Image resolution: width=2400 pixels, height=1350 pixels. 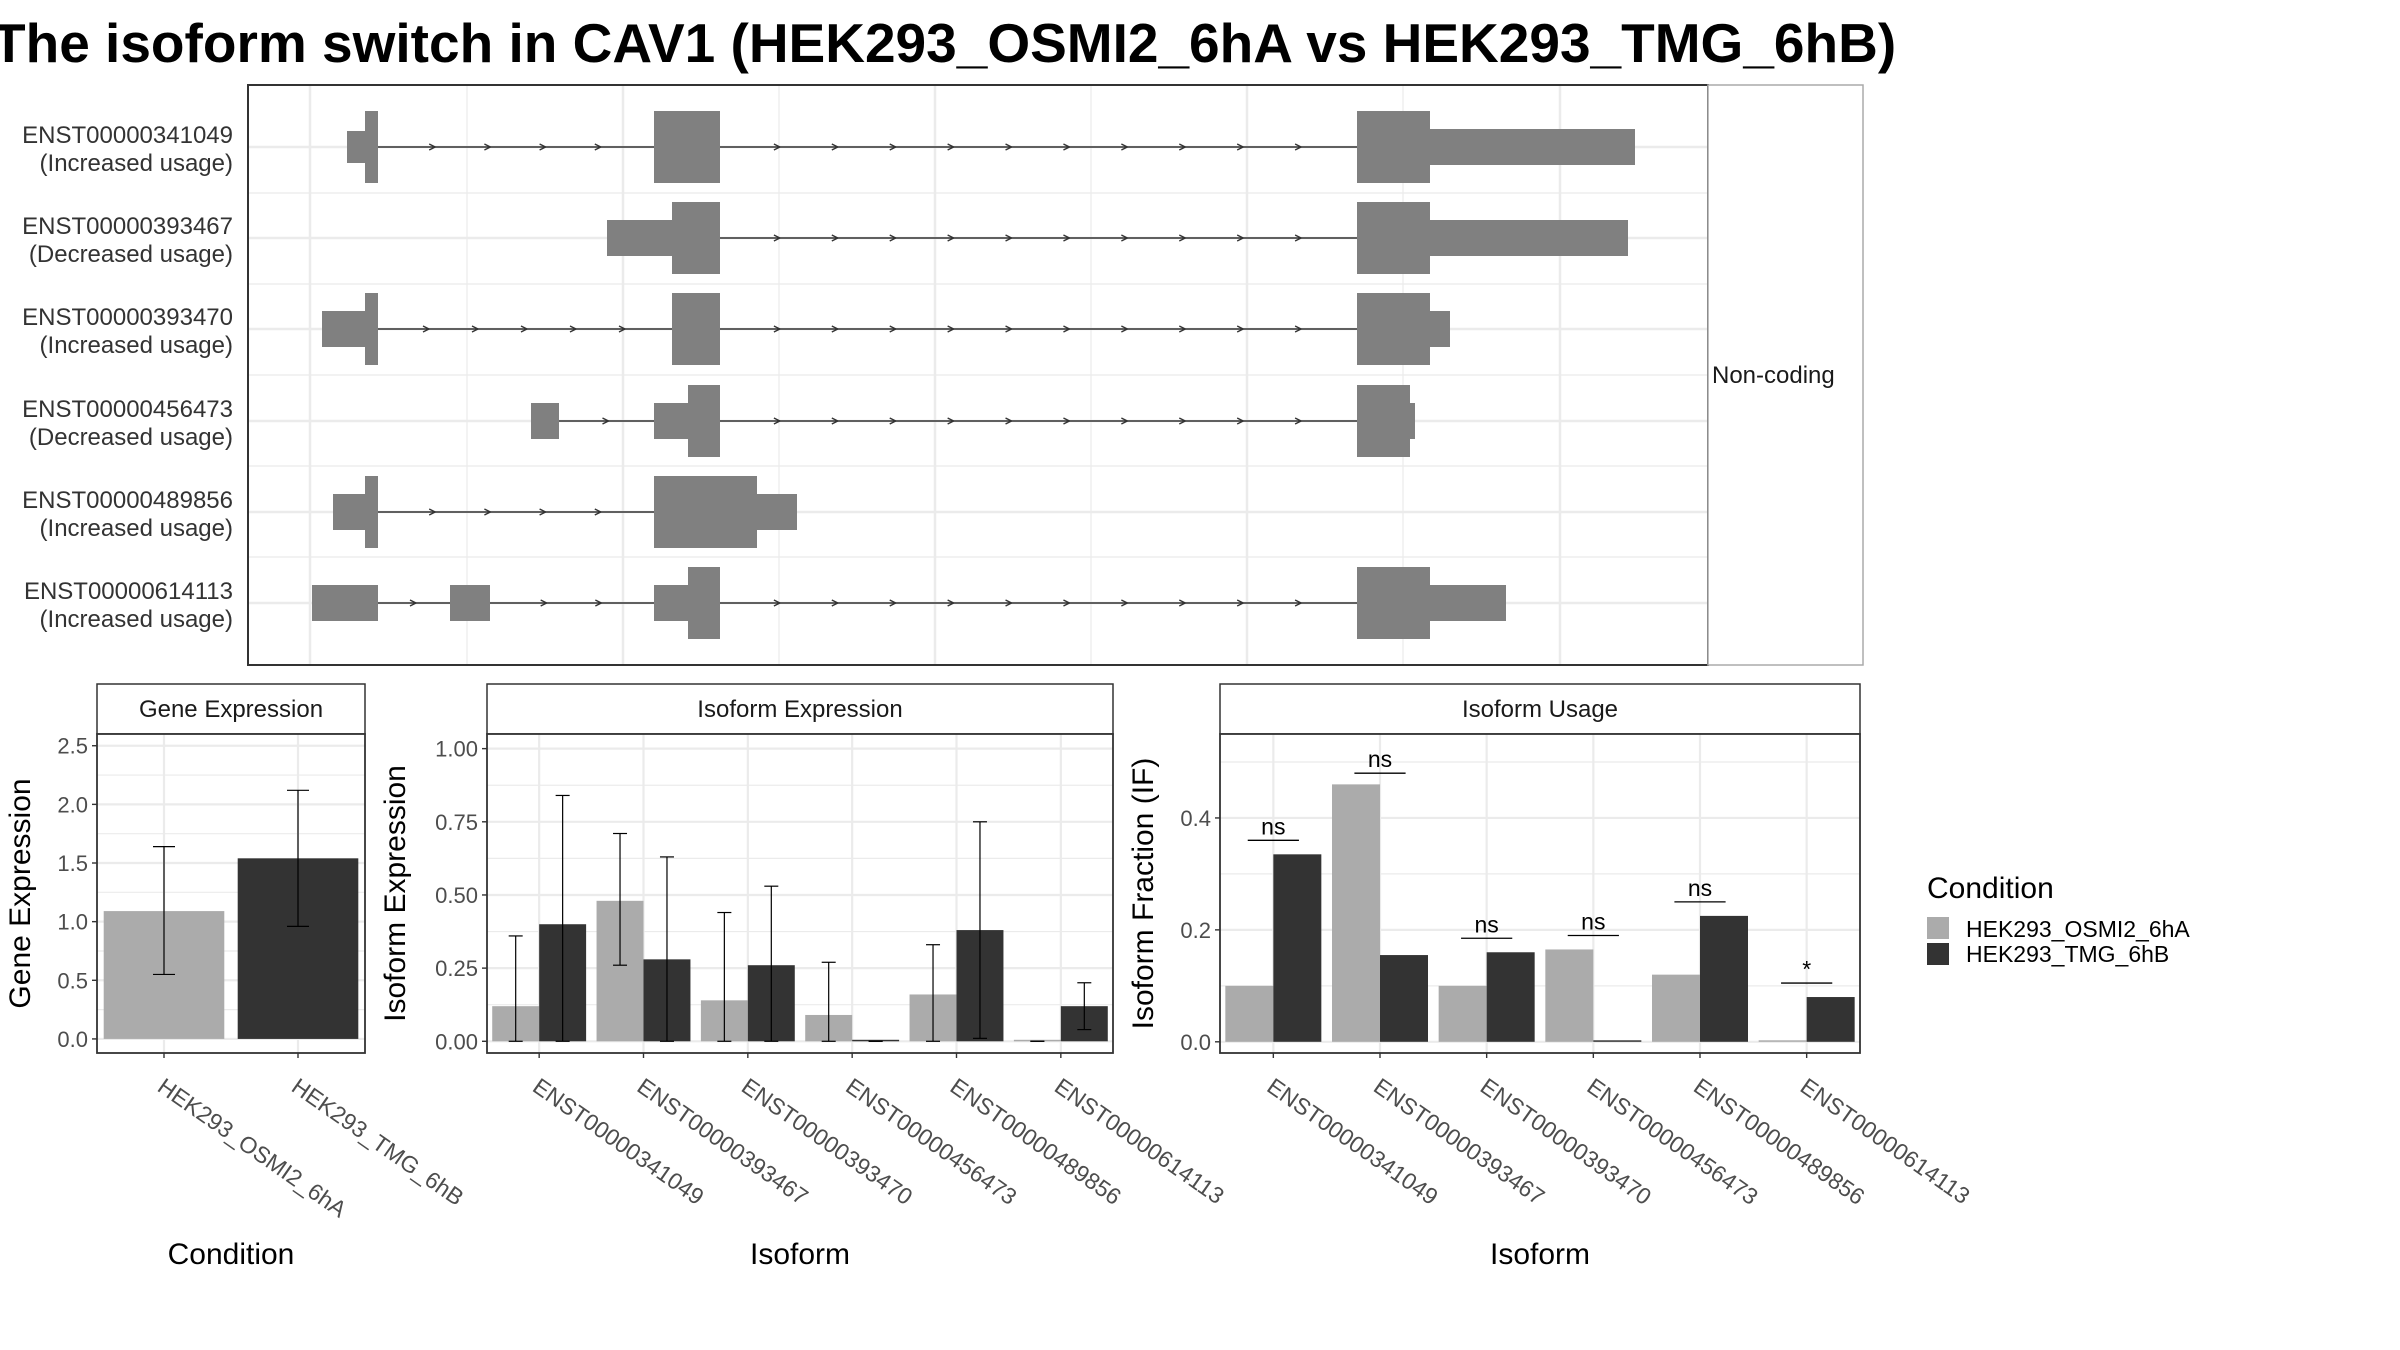 What do you see at coordinates (1806, 969) in the screenshot?
I see `significance-label: *` at bounding box center [1806, 969].